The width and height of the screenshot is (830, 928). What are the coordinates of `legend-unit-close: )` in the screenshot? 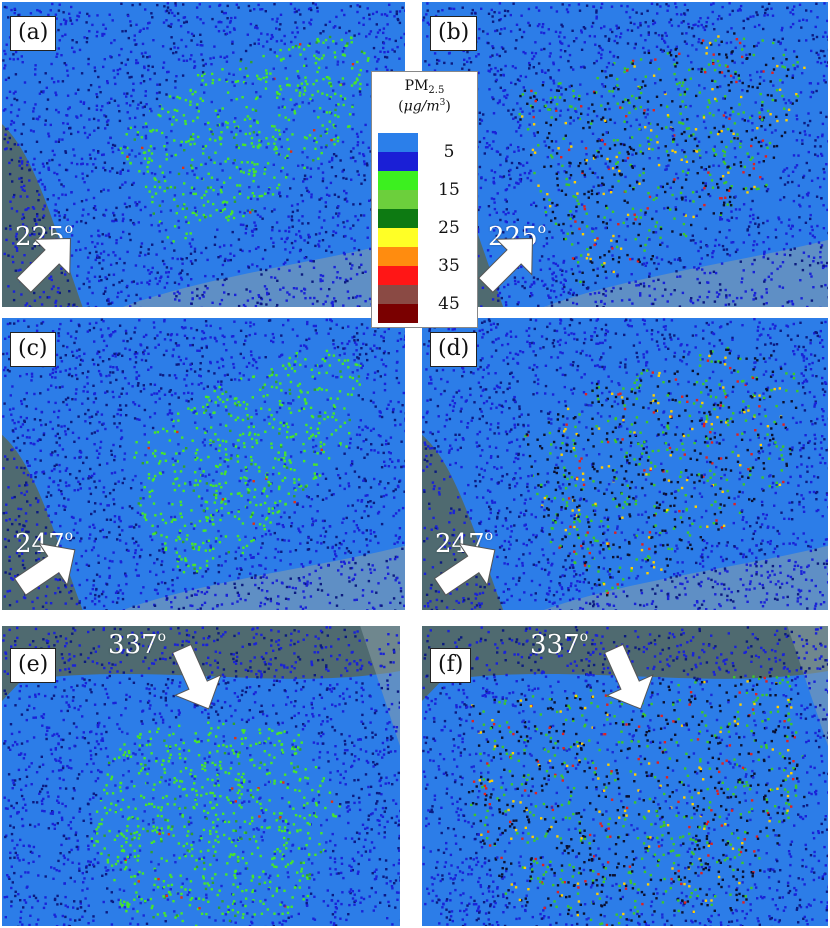 It's located at (448, 106).